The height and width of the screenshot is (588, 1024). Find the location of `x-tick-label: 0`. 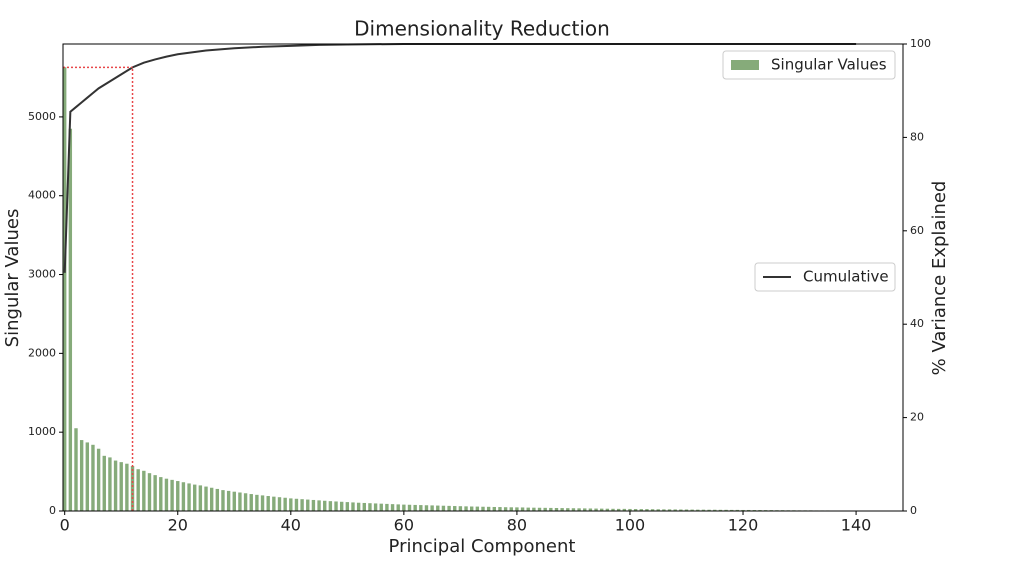

x-tick-label: 0 is located at coordinates (65, 525).